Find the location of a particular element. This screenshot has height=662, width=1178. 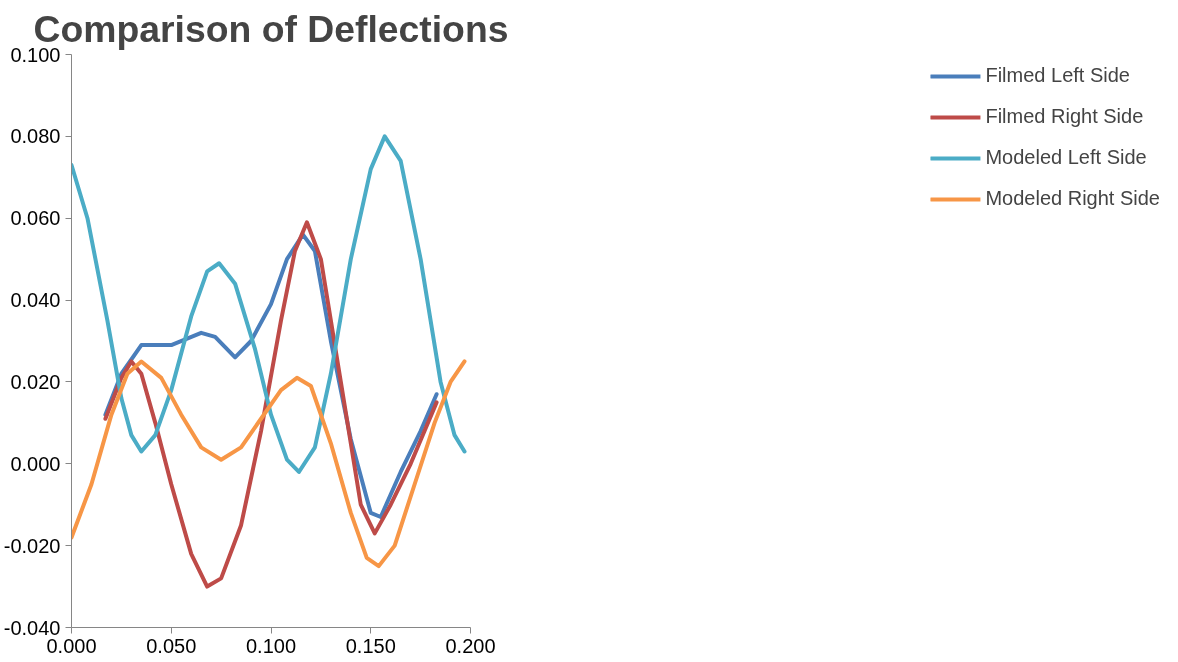

x-tick-label: 0.050 is located at coordinates (171, 645).